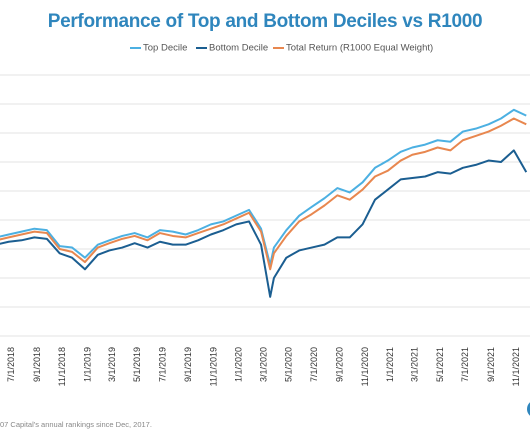 The width and height of the screenshot is (530, 442). What do you see at coordinates (238, 48) in the screenshot?
I see `legend-label: Bottom Decile` at bounding box center [238, 48].